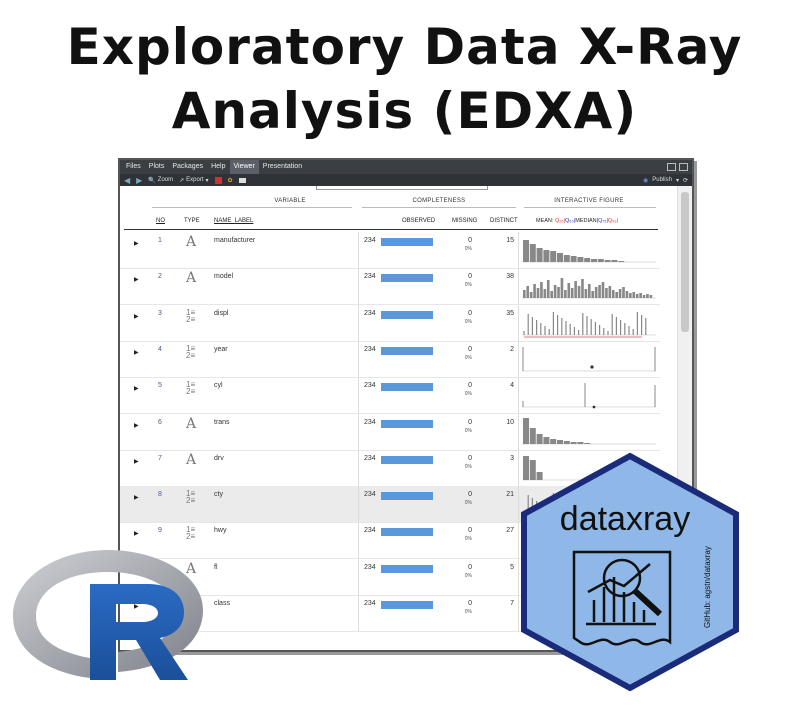  What do you see at coordinates (244, 167) in the screenshot?
I see `tab-viewer: Viewer` at bounding box center [244, 167].